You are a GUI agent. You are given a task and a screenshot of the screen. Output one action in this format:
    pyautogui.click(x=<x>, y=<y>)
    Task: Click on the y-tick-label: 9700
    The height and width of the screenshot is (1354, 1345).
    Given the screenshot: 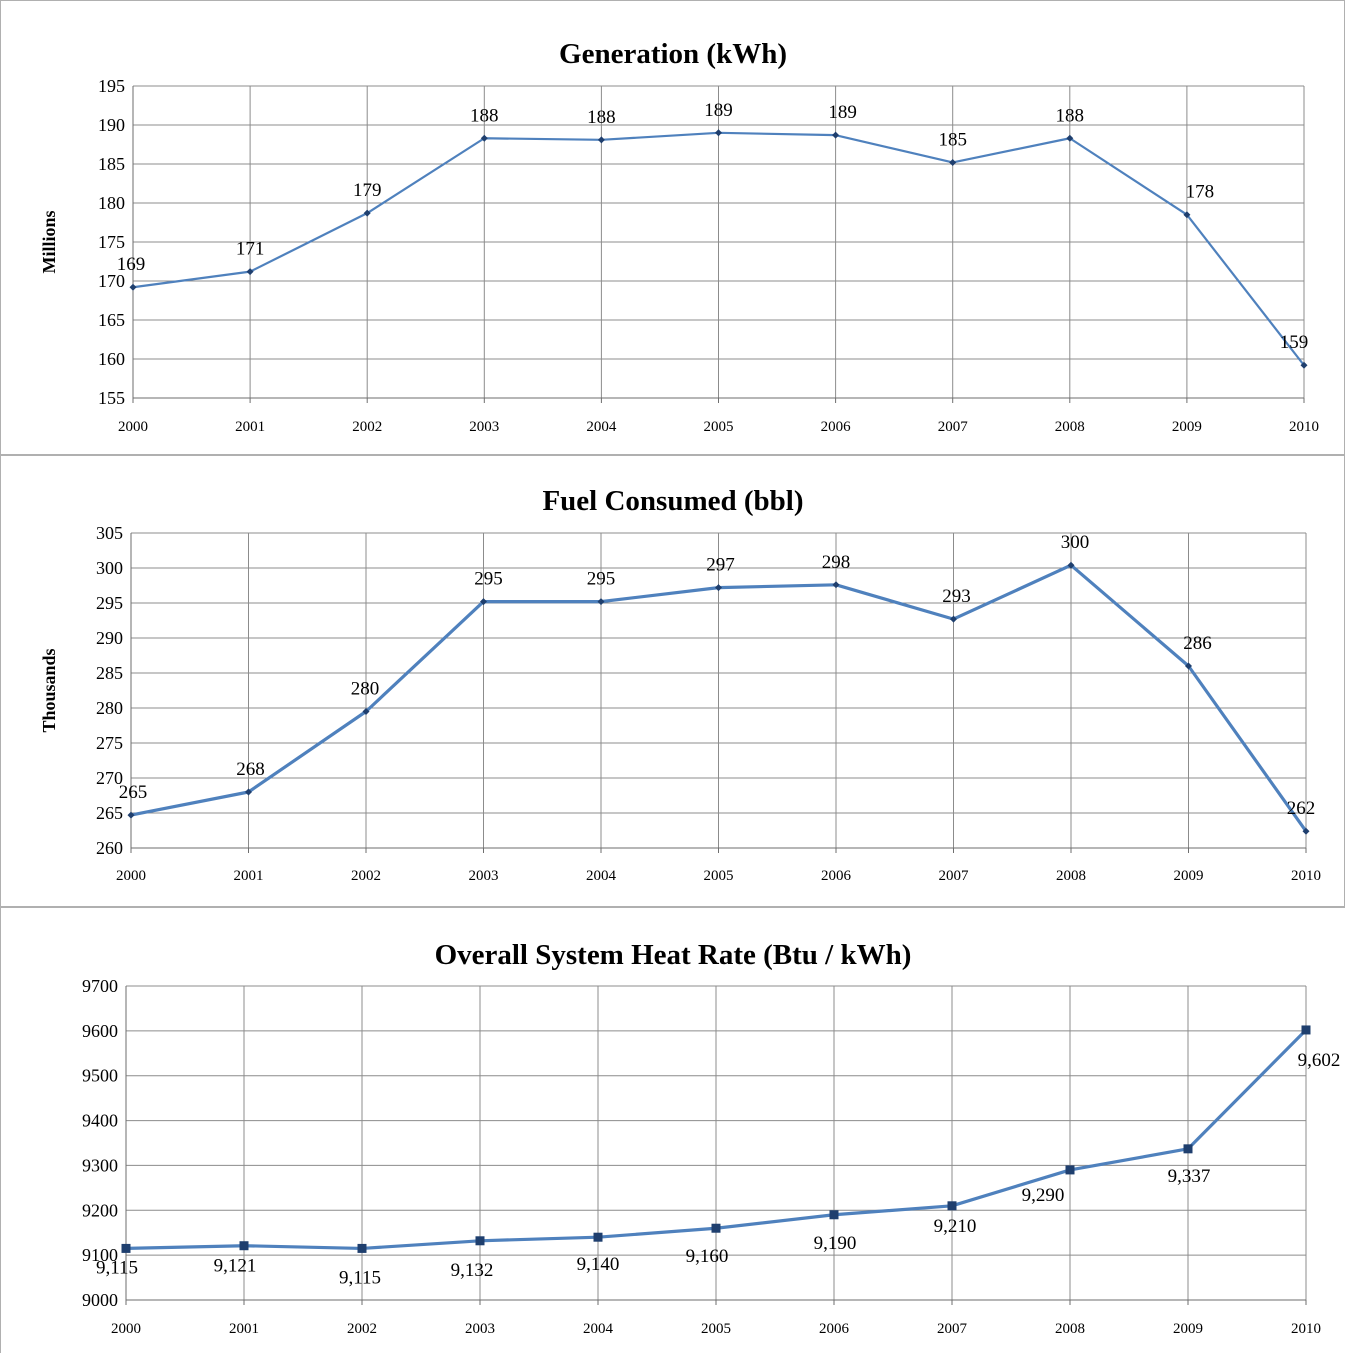 What is the action you would take?
    pyautogui.click(x=100, y=986)
    